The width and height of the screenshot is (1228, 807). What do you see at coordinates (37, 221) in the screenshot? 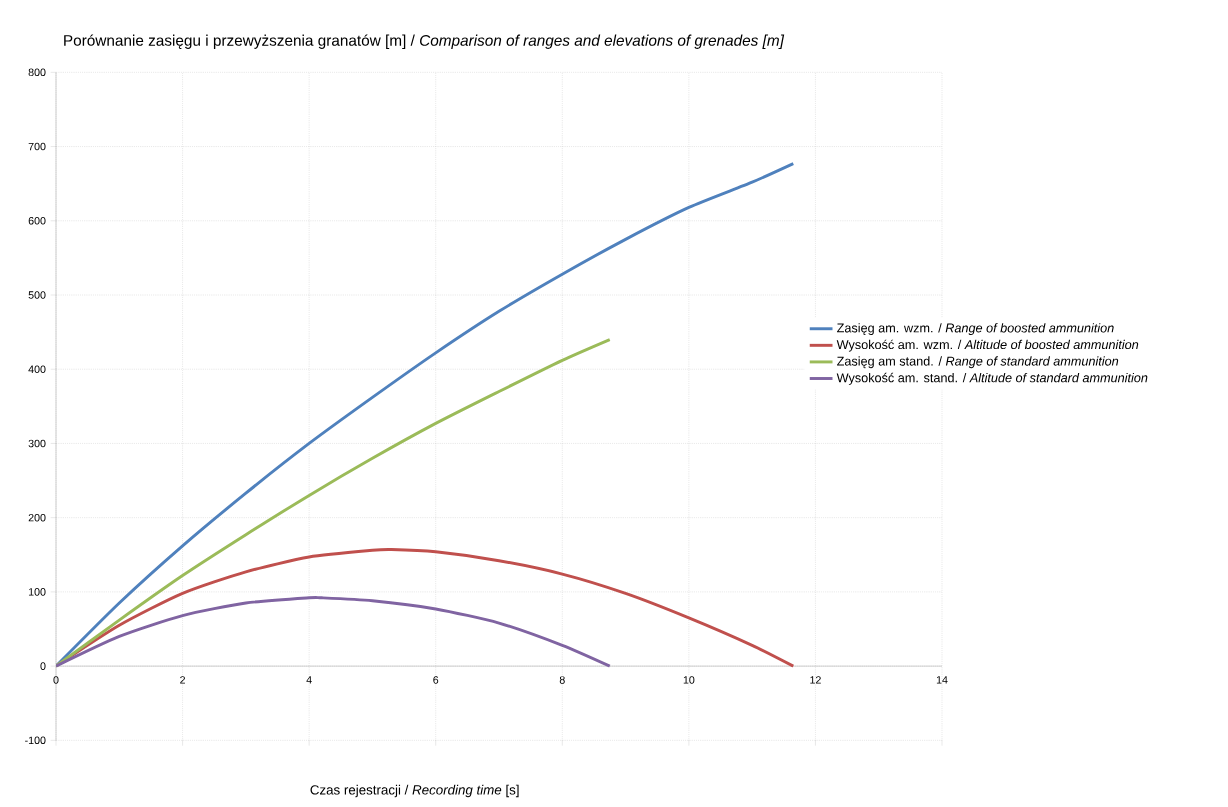
I see `y-tick-label: 600` at bounding box center [37, 221].